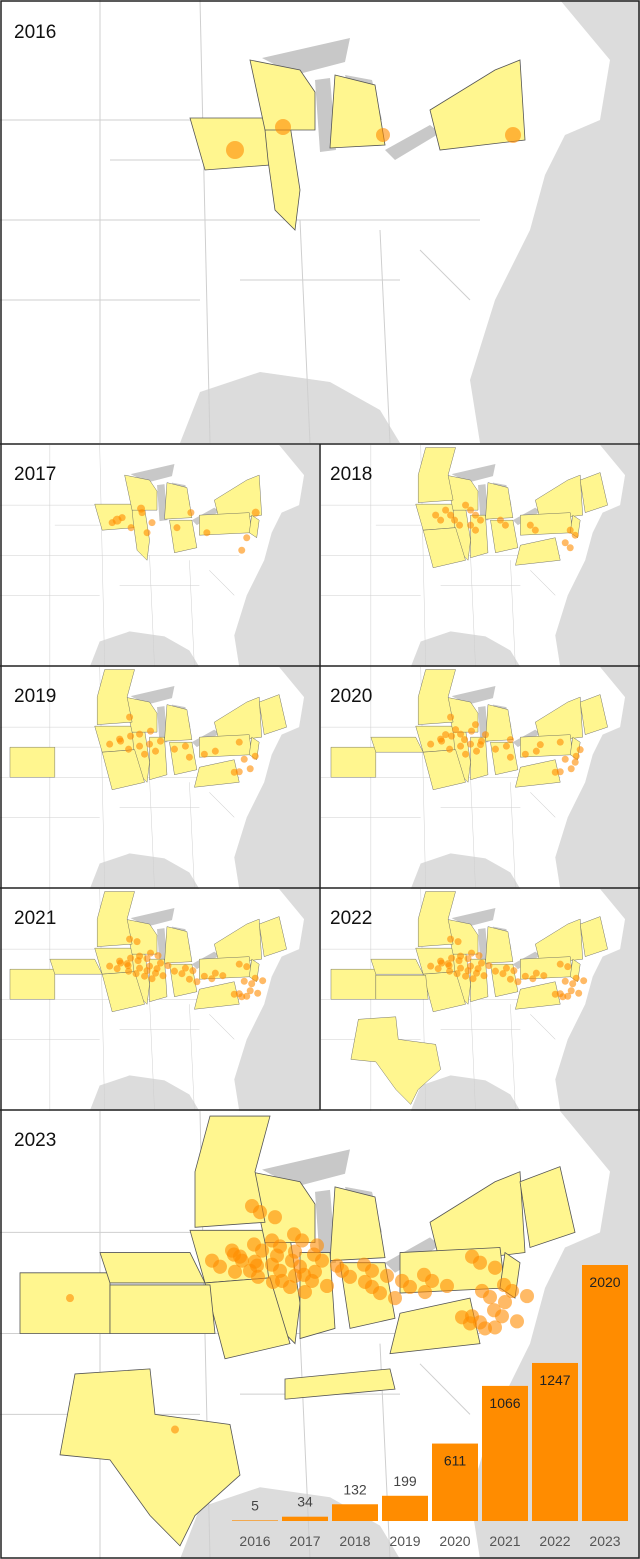 This screenshot has width=640, height=1559. I want to click on panel-label: 2020, so click(351, 696).